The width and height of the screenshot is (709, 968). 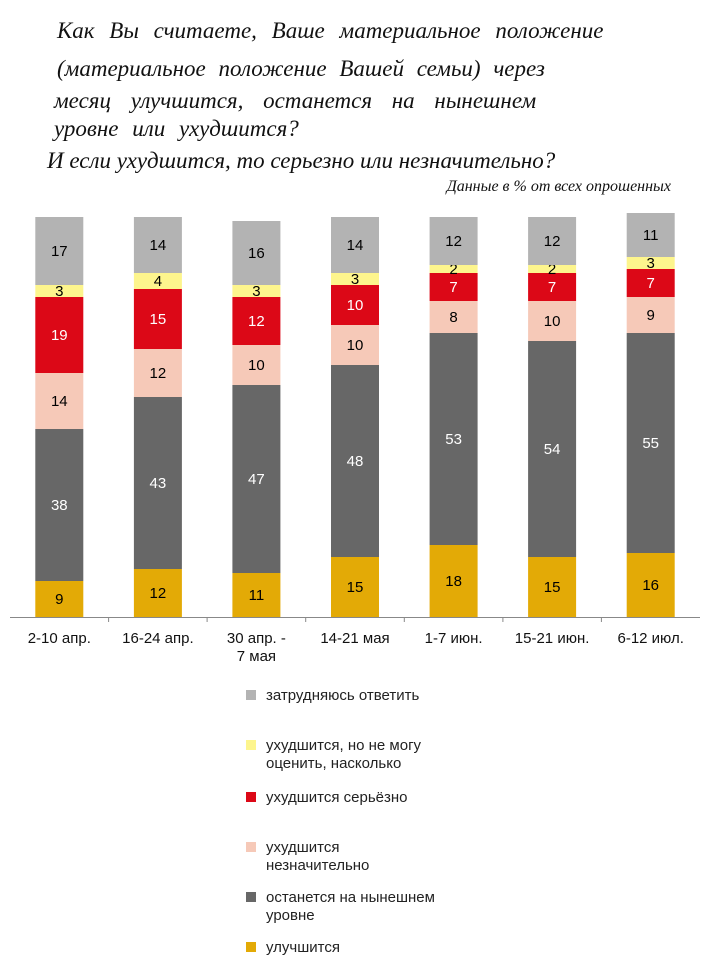 I want to click on data-label: 47, so click(x=256, y=479).